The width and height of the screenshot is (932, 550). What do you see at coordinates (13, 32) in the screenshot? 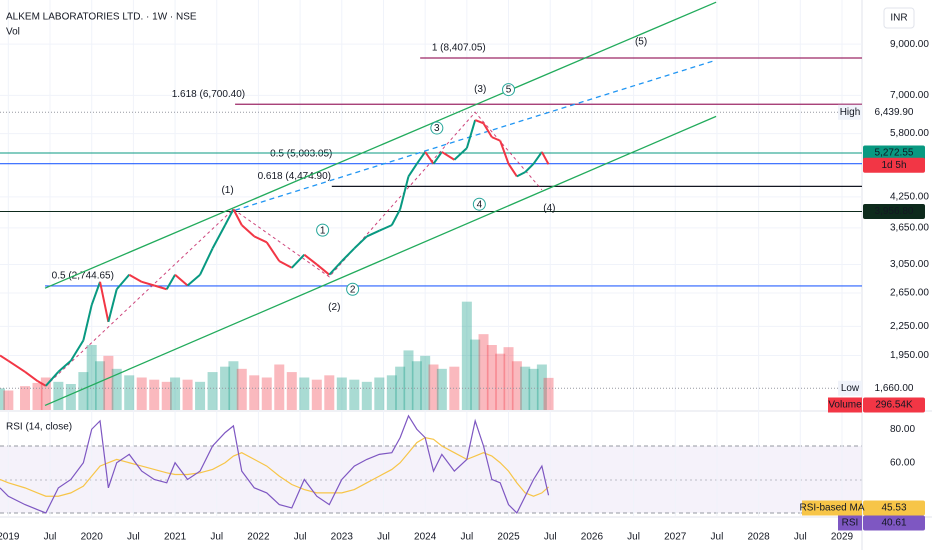
I see `volume-title: Vol` at bounding box center [13, 32].